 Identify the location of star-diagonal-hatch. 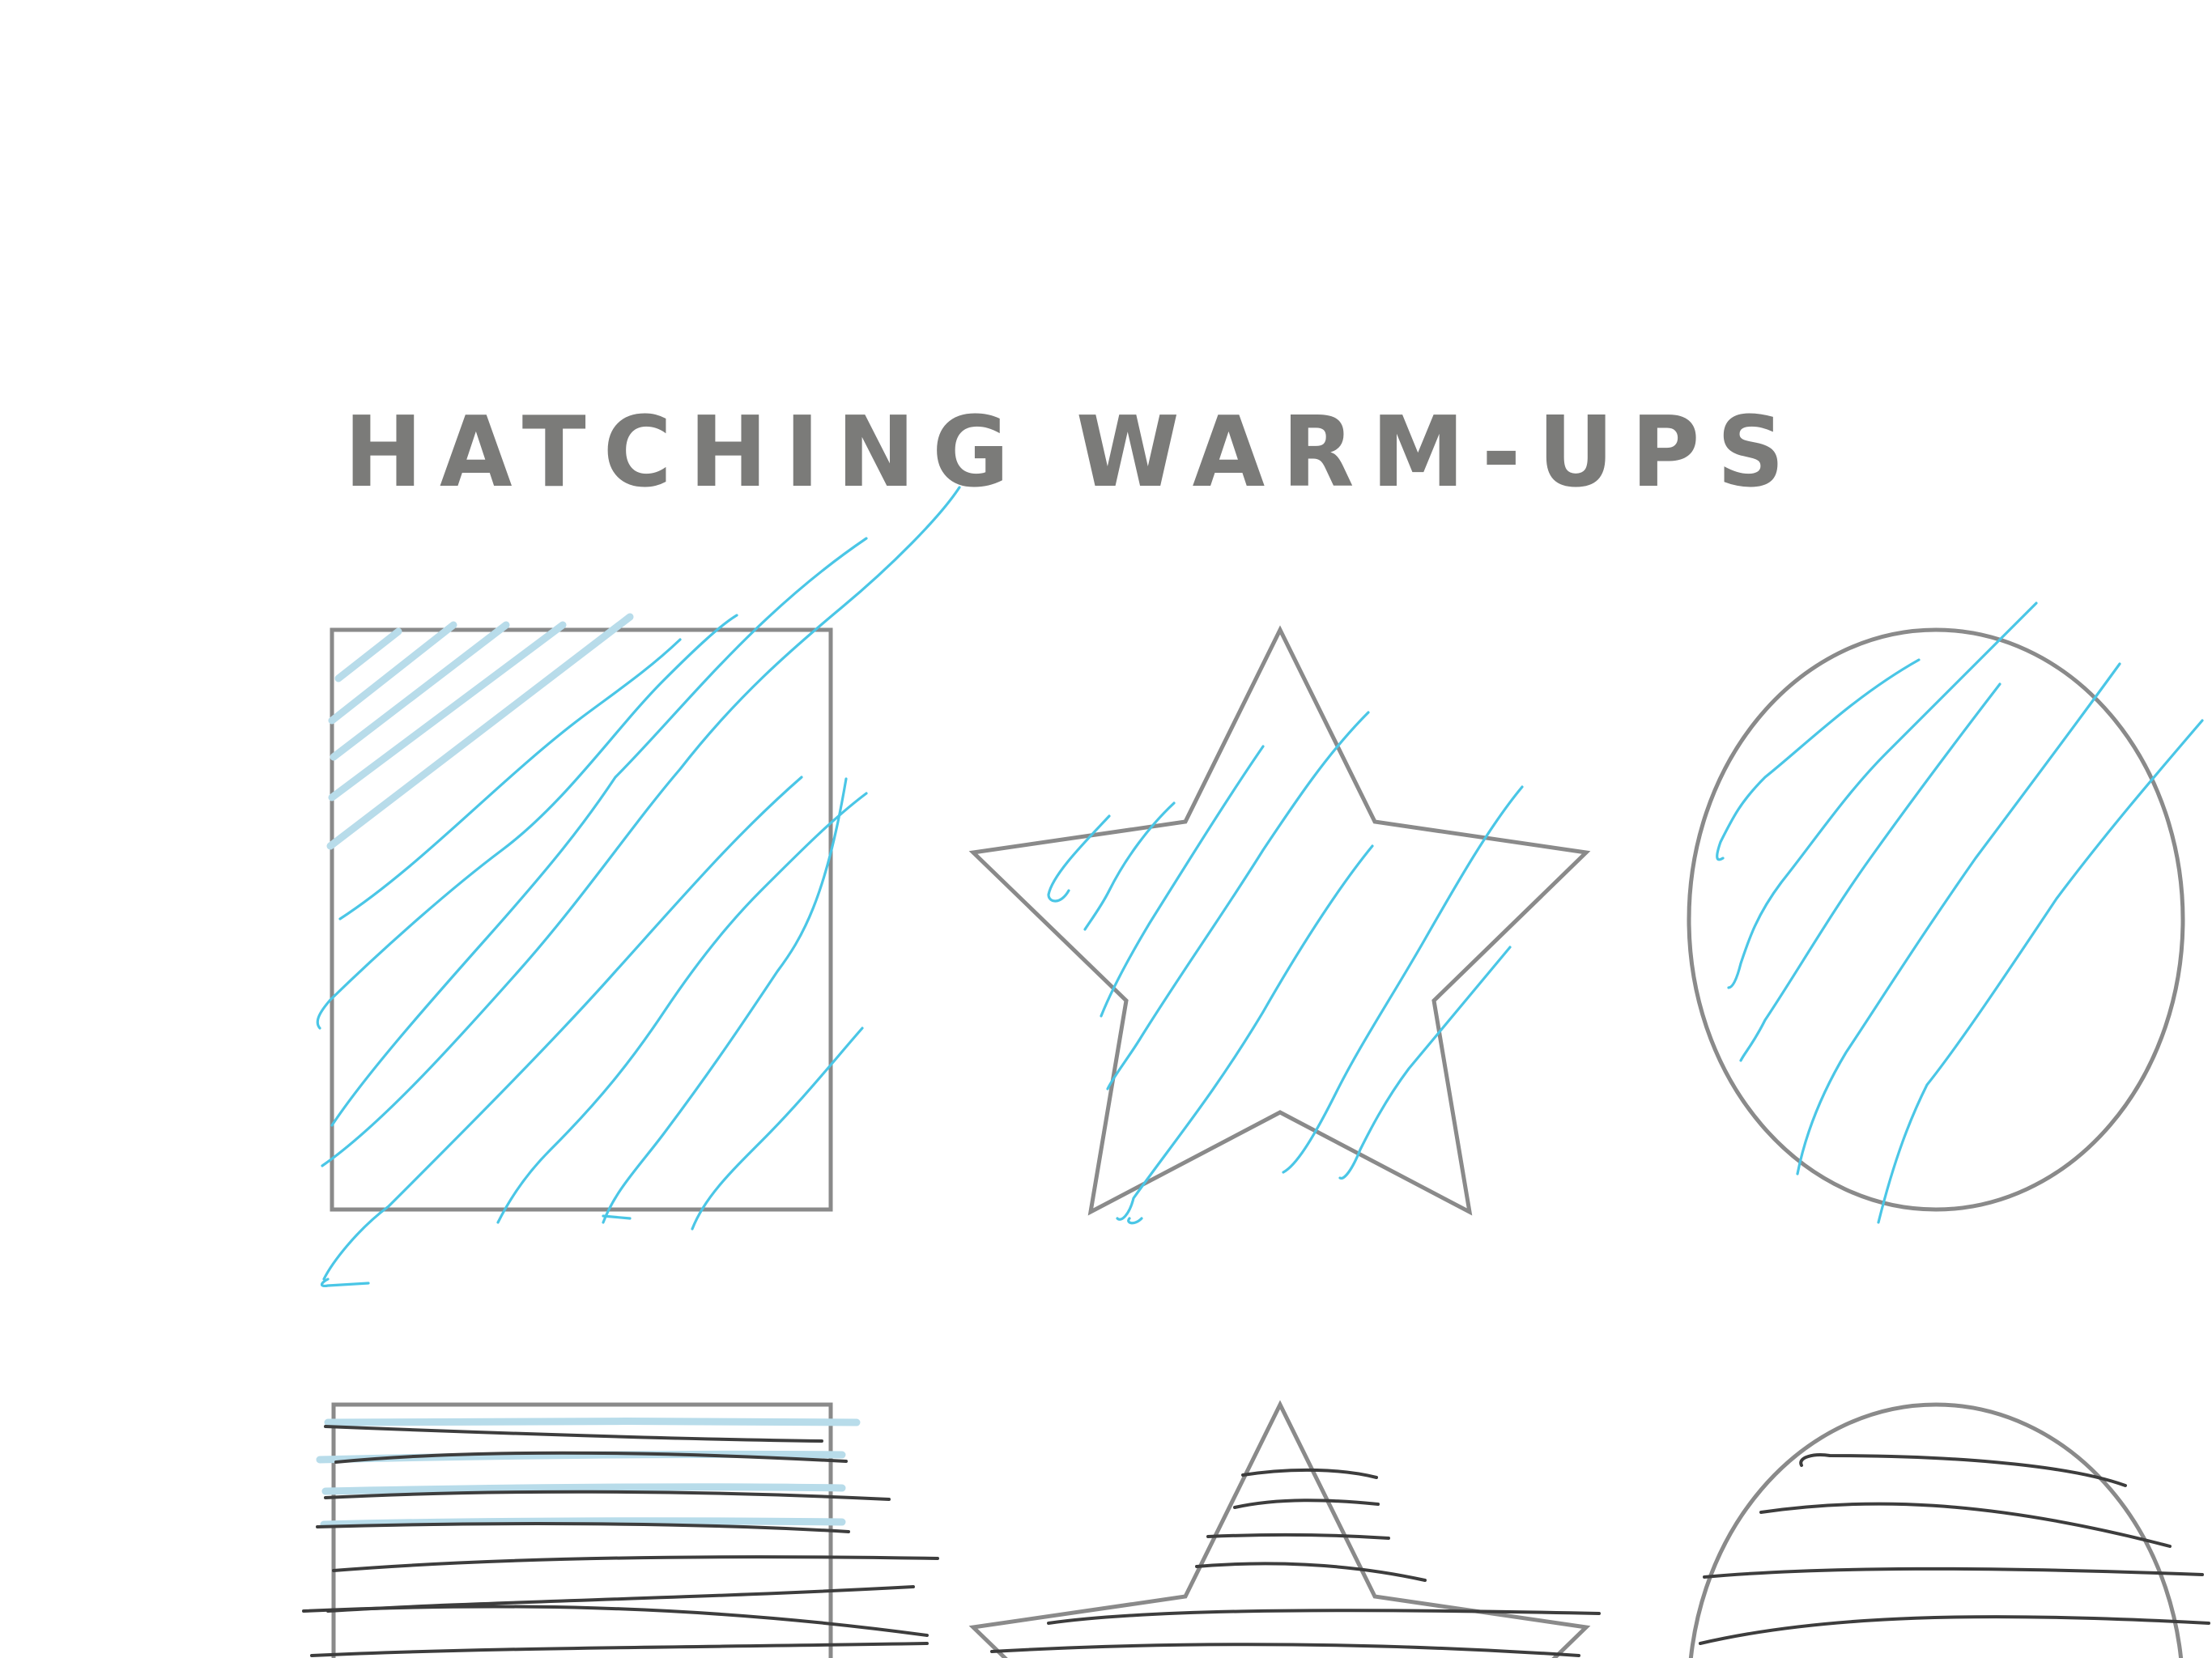
(1280, 925).